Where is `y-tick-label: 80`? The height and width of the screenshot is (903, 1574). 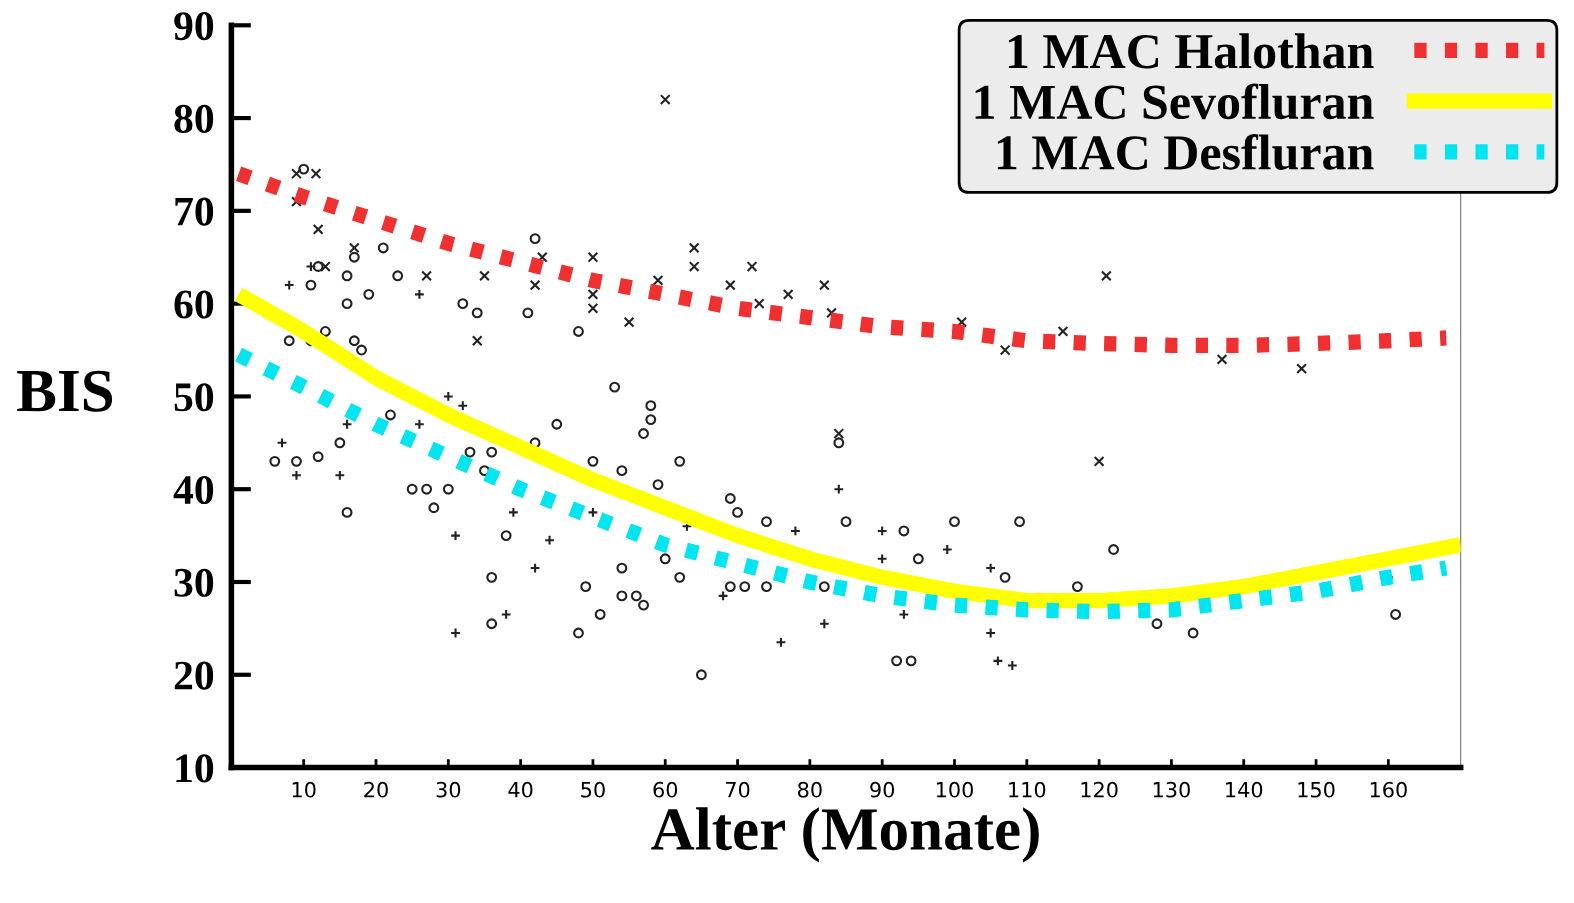
y-tick-label: 80 is located at coordinates (194, 118).